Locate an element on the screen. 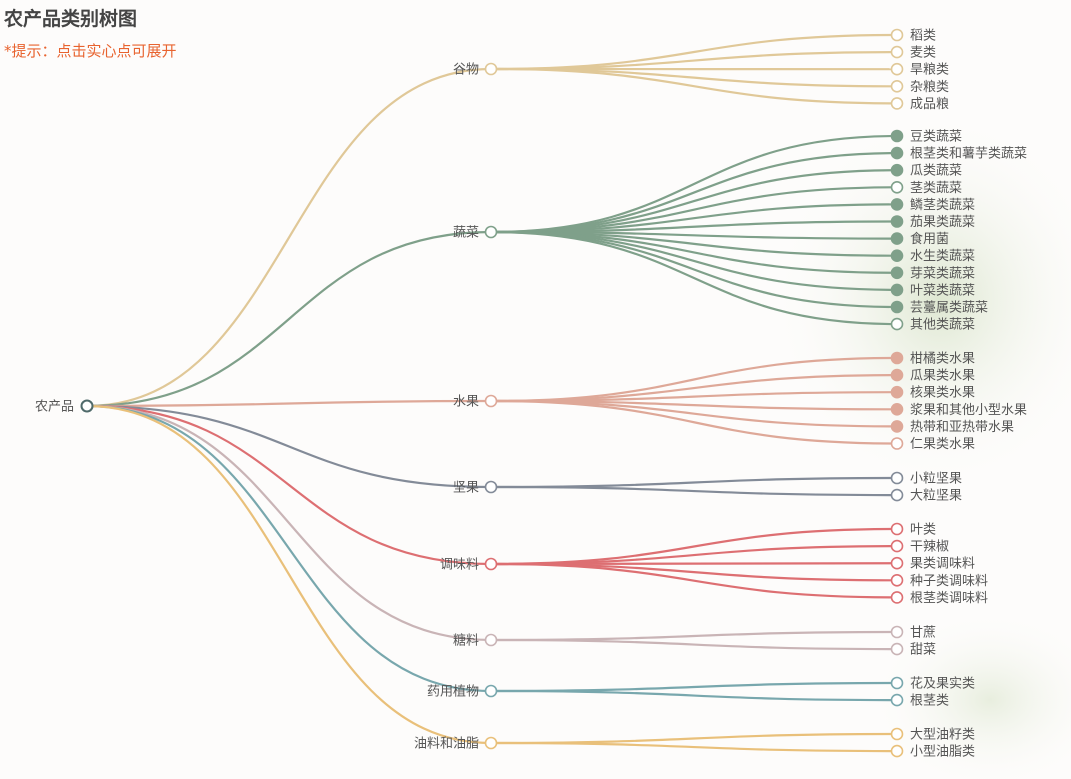 This screenshot has height=779, width=1071. leaf-label-2-4: 热带和亚热带水果 is located at coordinates (962, 427).